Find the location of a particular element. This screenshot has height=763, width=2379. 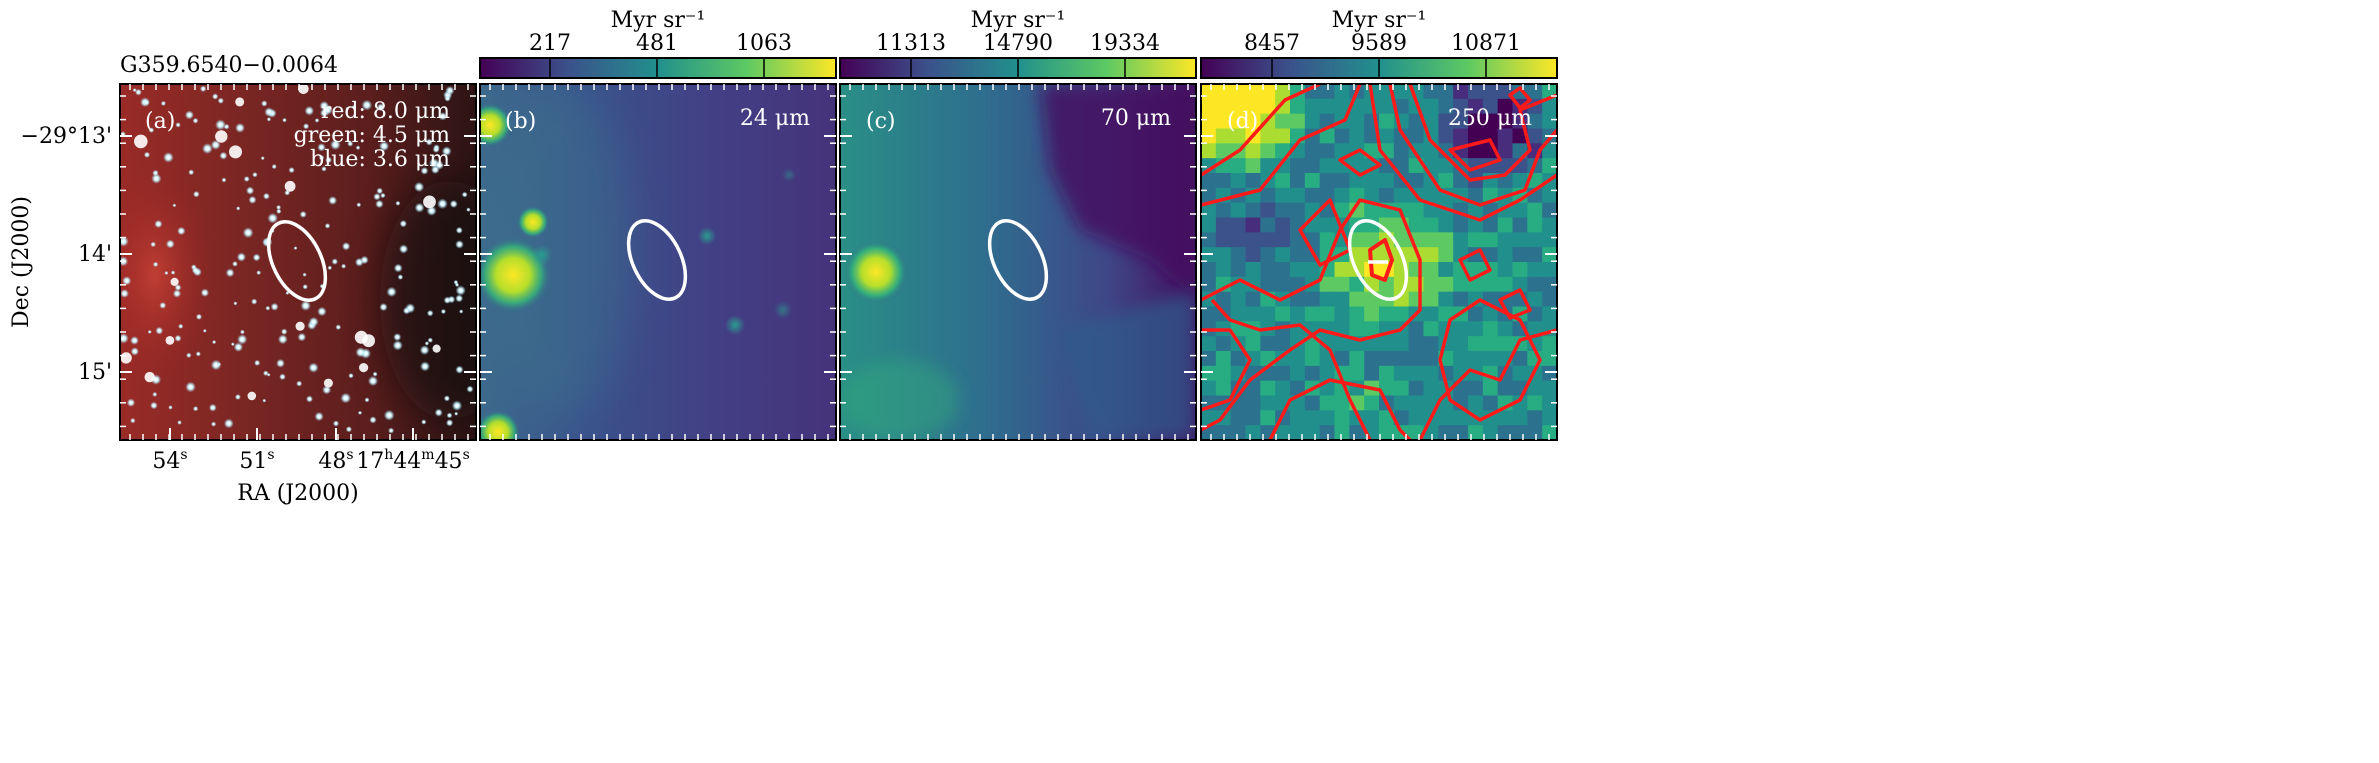

colorbar-c-tick-1: 11313 is located at coordinates (911, 43).